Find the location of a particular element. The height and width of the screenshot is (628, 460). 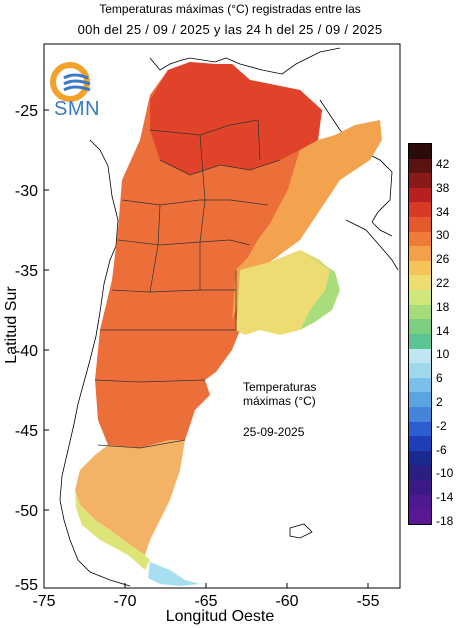

ytick-label: -45 is located at coordinates (26, 431).